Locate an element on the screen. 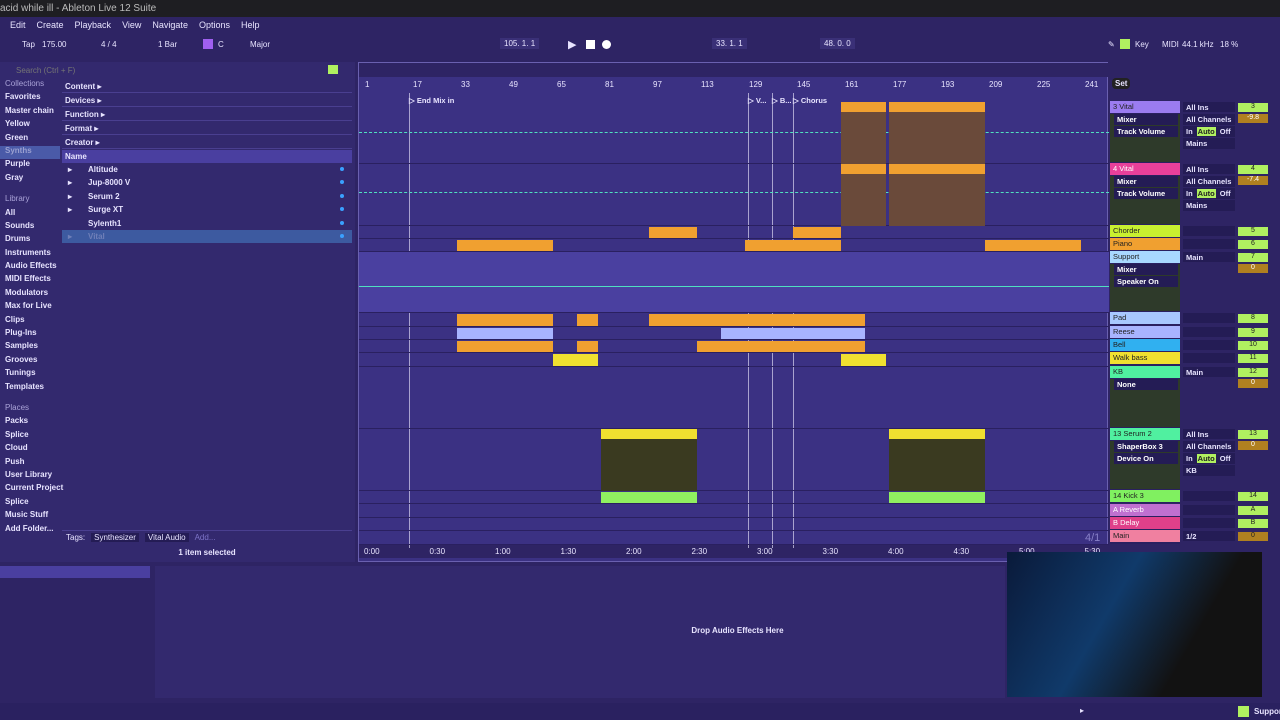  track-name: 3 Vital is located at coordinates (1145, 107).